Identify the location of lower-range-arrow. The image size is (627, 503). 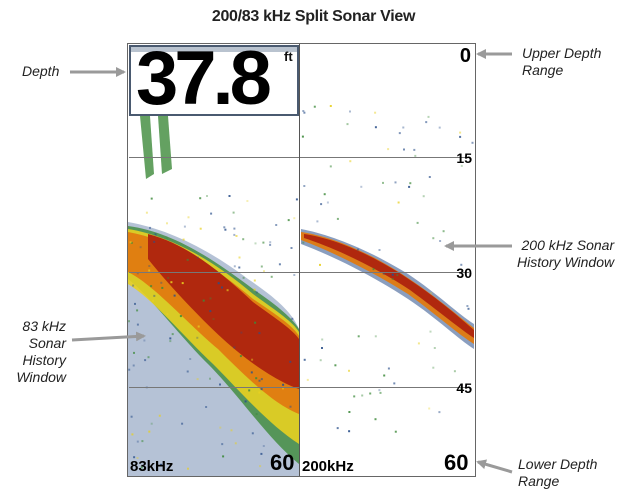
(494, 466).